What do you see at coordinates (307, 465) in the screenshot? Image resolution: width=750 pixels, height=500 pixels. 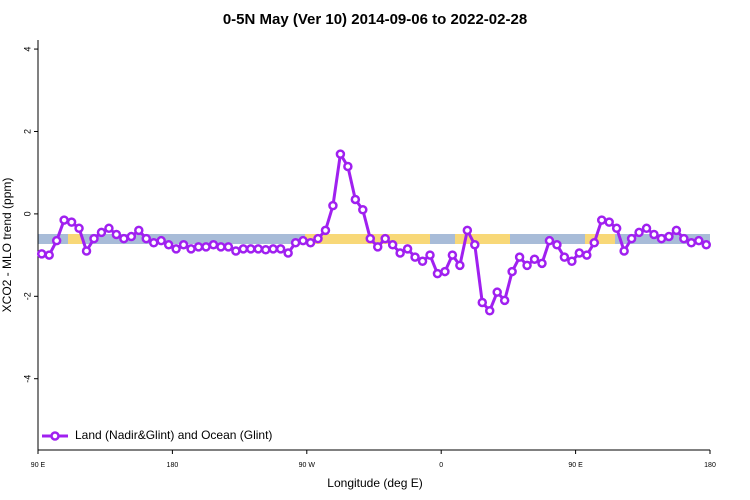 I see `x-tick-label: 90 W` at bounding box center [307, 465].